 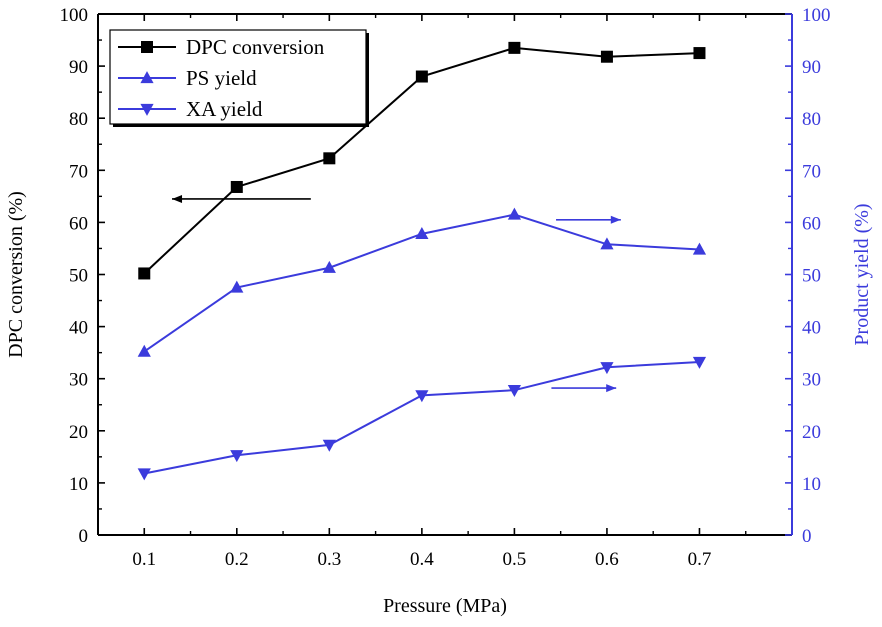 What do you see at coordinates (862, 274) in the screenshot?
I see `y-right-axis-title: Product yield (%)` at bounding box center [862, 274].